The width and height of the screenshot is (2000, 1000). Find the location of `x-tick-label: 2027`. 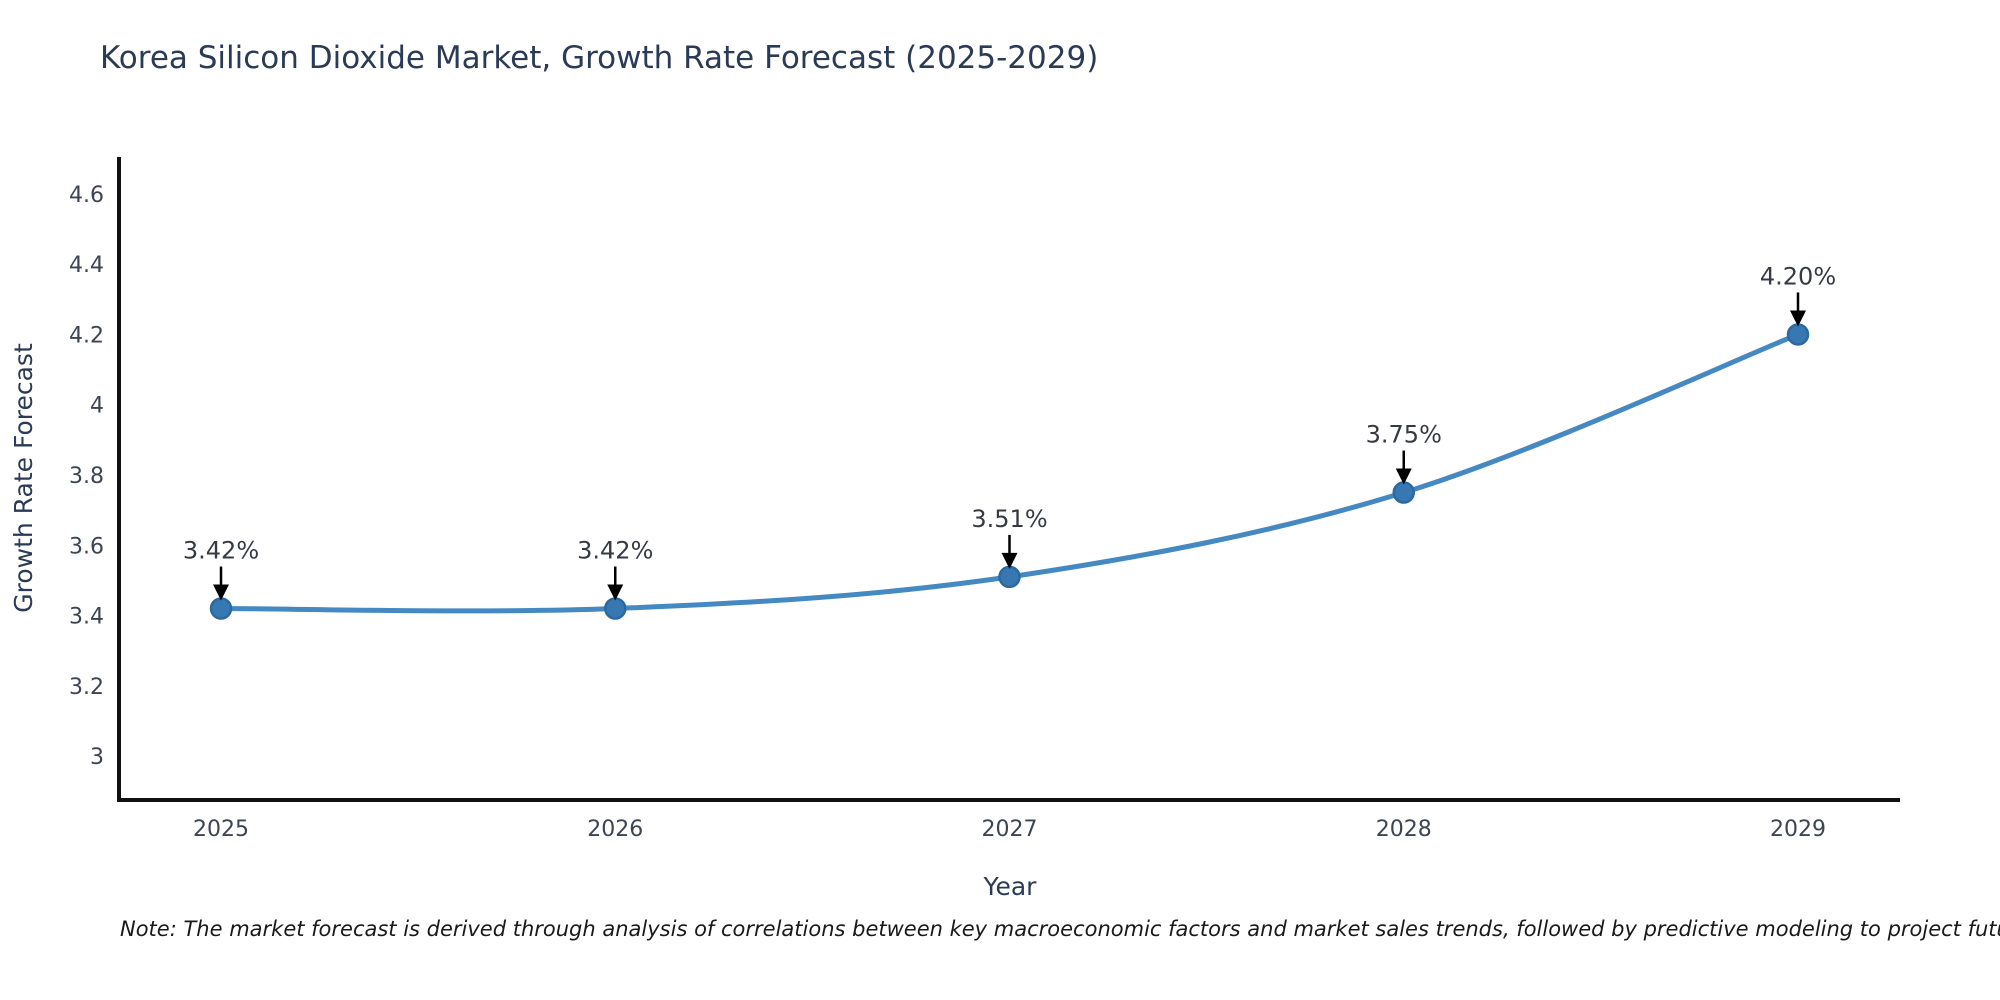

x-tick-label: 2027 is located at coordinates (1010, 829).